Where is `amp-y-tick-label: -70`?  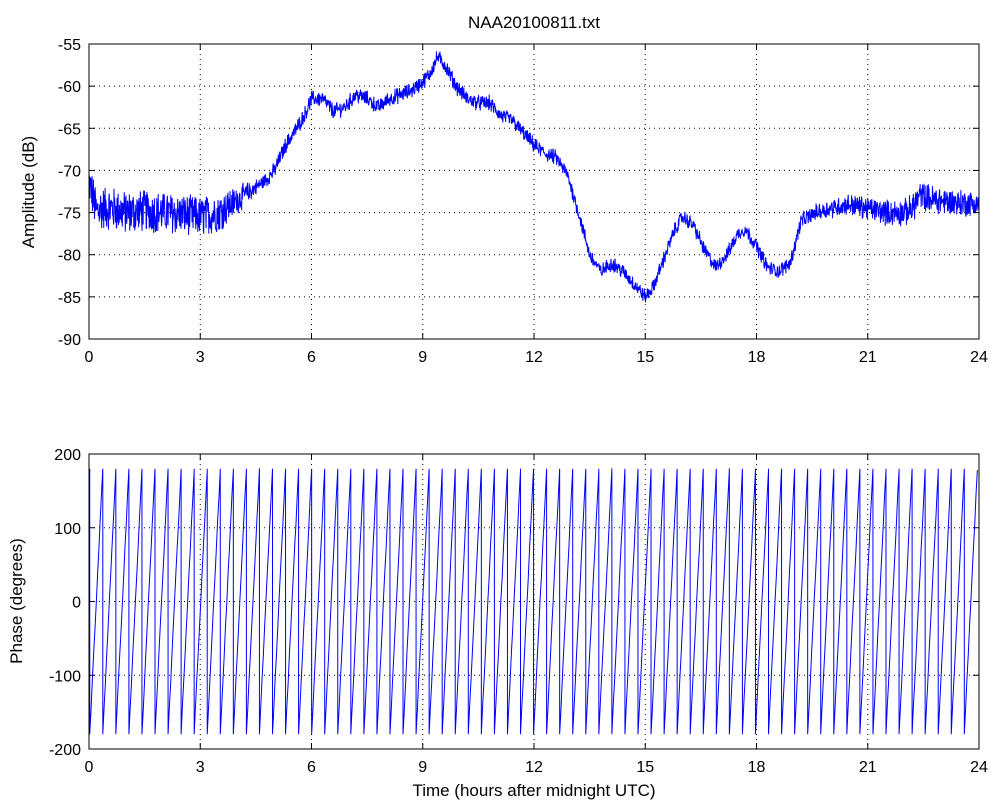 amp-y-tick-label: -70 is located at coordinates (69, 171).